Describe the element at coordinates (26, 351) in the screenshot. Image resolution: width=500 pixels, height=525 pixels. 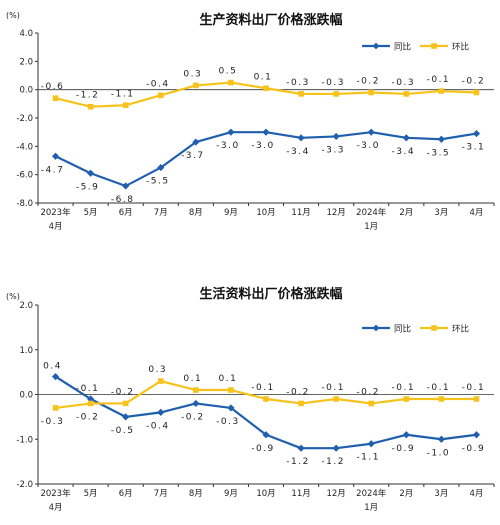
I see `y-tick-label: 1.0` at that location.